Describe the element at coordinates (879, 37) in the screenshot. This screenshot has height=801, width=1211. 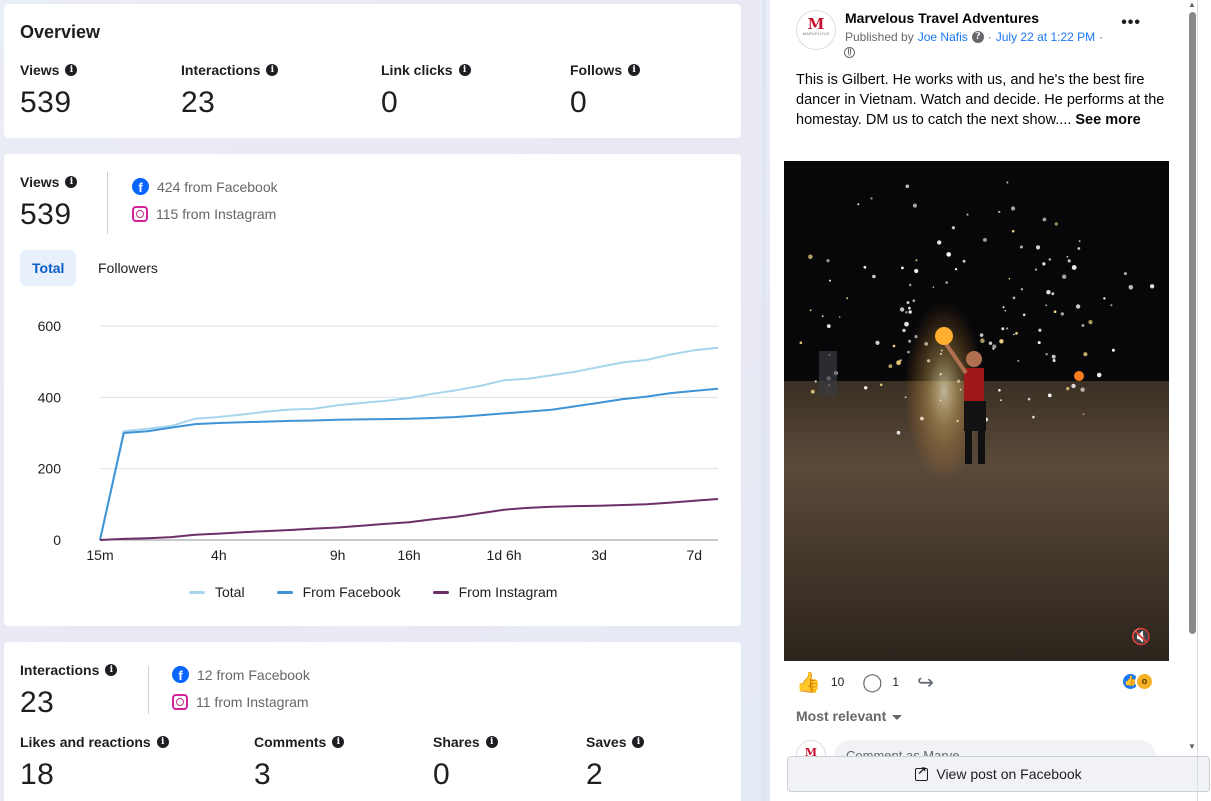
I see `published-by-prefix: Published by` at that location.